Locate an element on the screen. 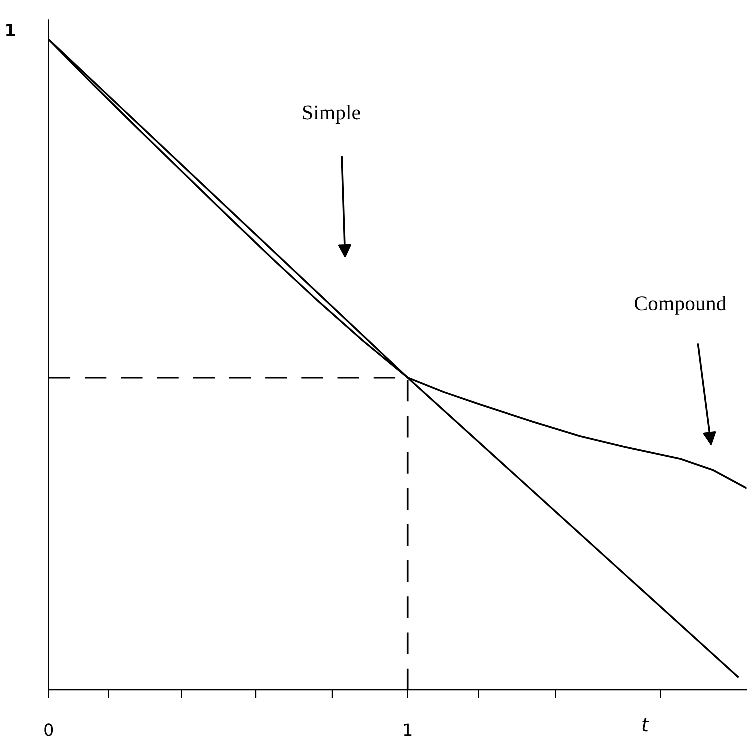  annotation: Compound is located at coordinates (680, 305).